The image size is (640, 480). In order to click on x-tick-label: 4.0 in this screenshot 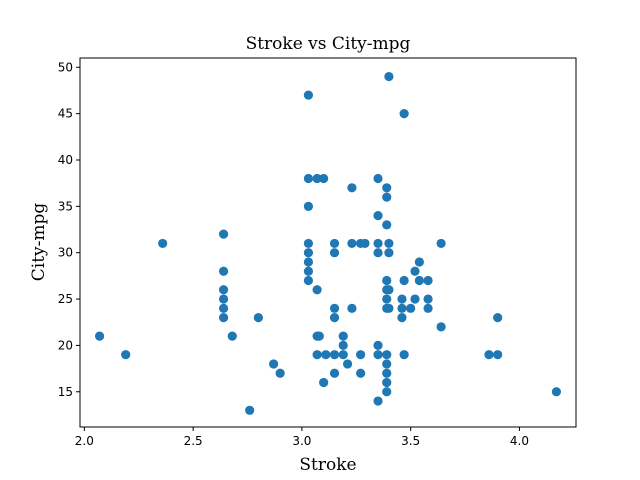, I will do `click(519, 441)`.